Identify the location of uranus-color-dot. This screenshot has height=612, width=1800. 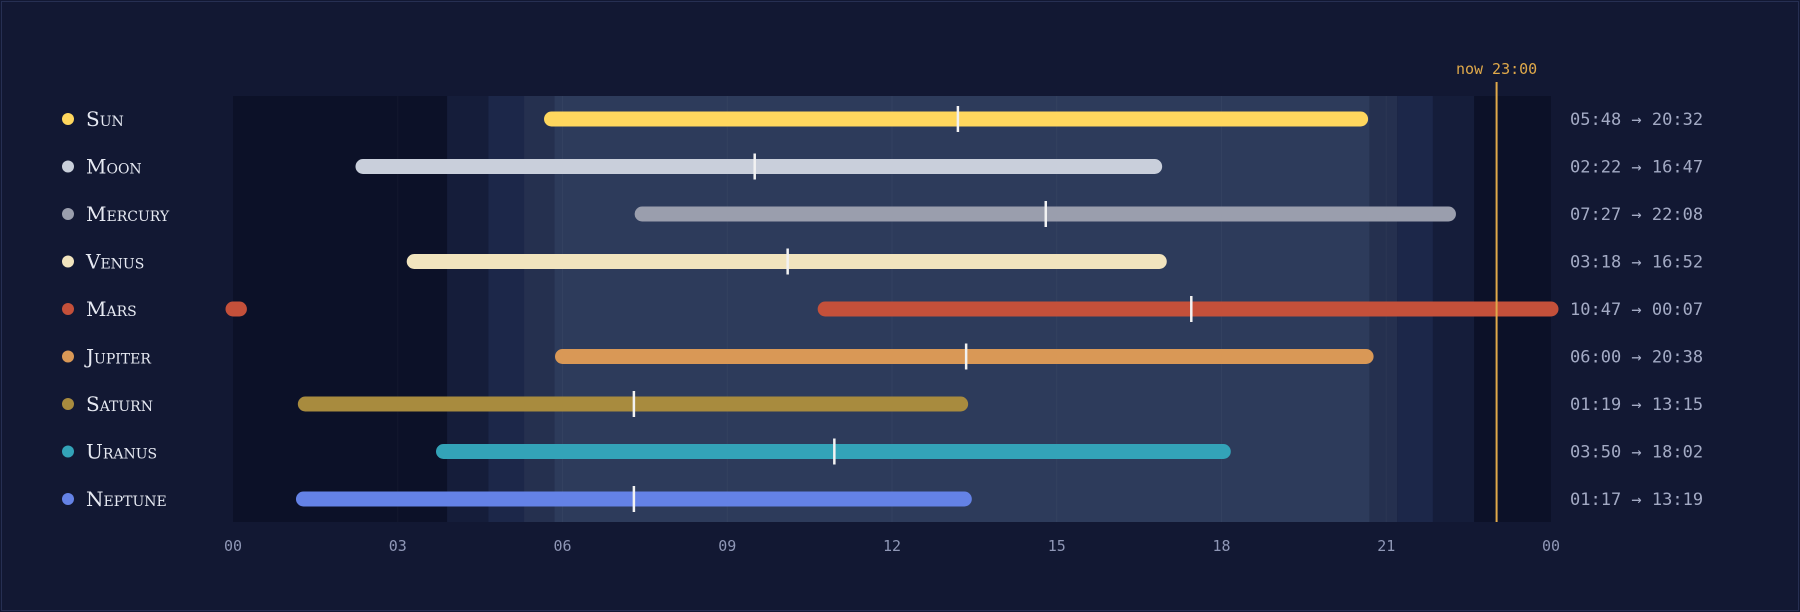
(68, 451).